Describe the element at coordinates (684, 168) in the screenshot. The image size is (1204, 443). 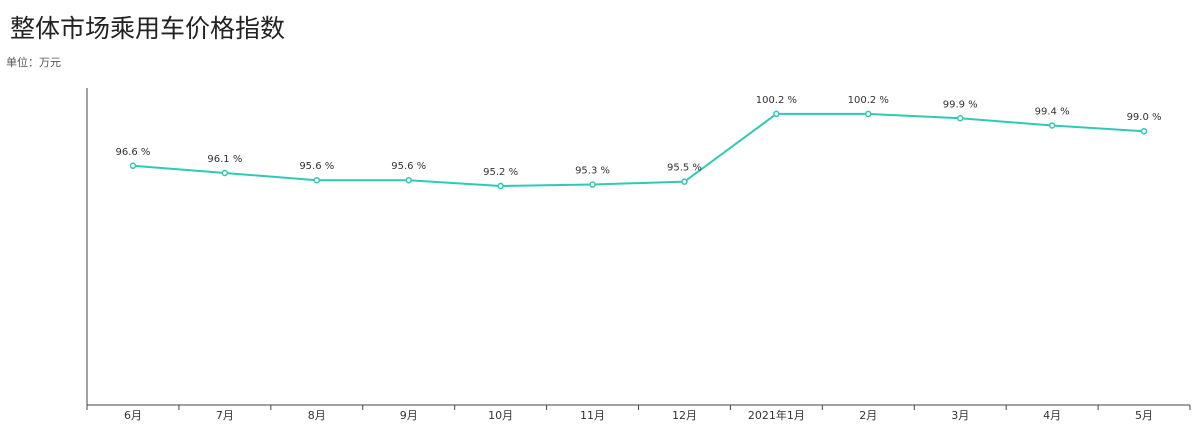
I see `value-label: 95.5 %` at that location.